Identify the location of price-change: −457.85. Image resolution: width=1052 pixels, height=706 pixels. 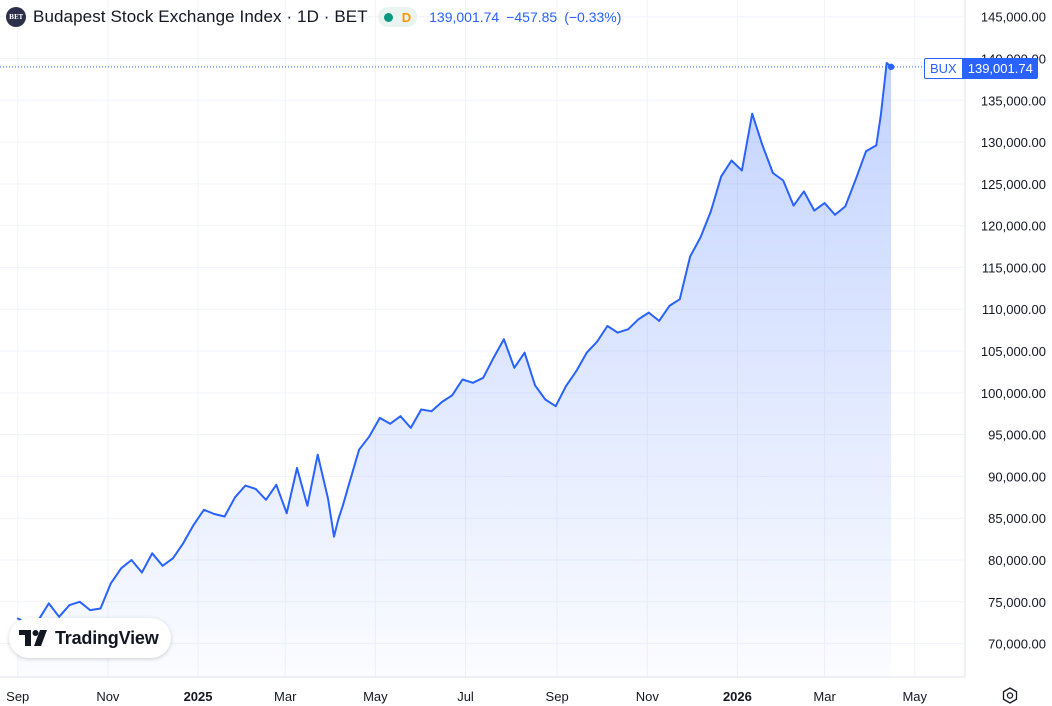
(532, 17).